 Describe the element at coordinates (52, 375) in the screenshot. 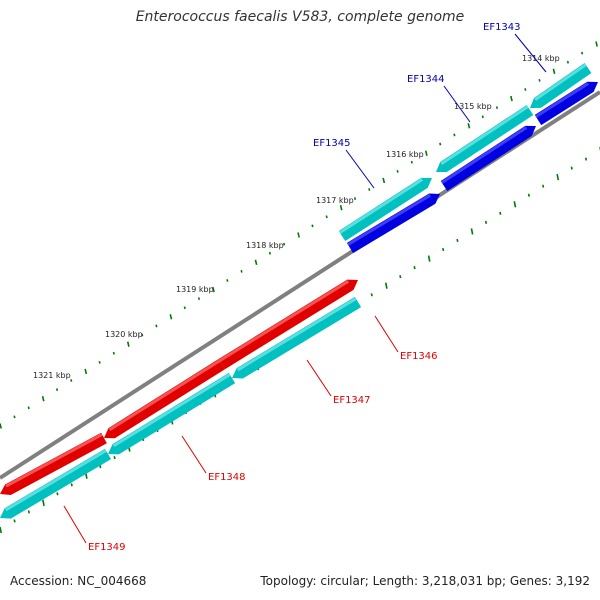

I see `ruler-label: 1321 kbp` at that location.